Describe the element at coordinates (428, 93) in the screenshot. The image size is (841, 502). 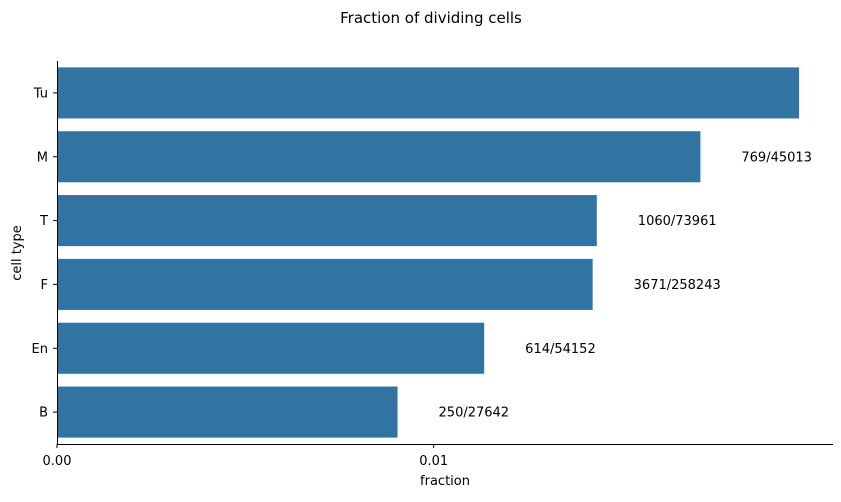
I see `bar-tu` at that location.